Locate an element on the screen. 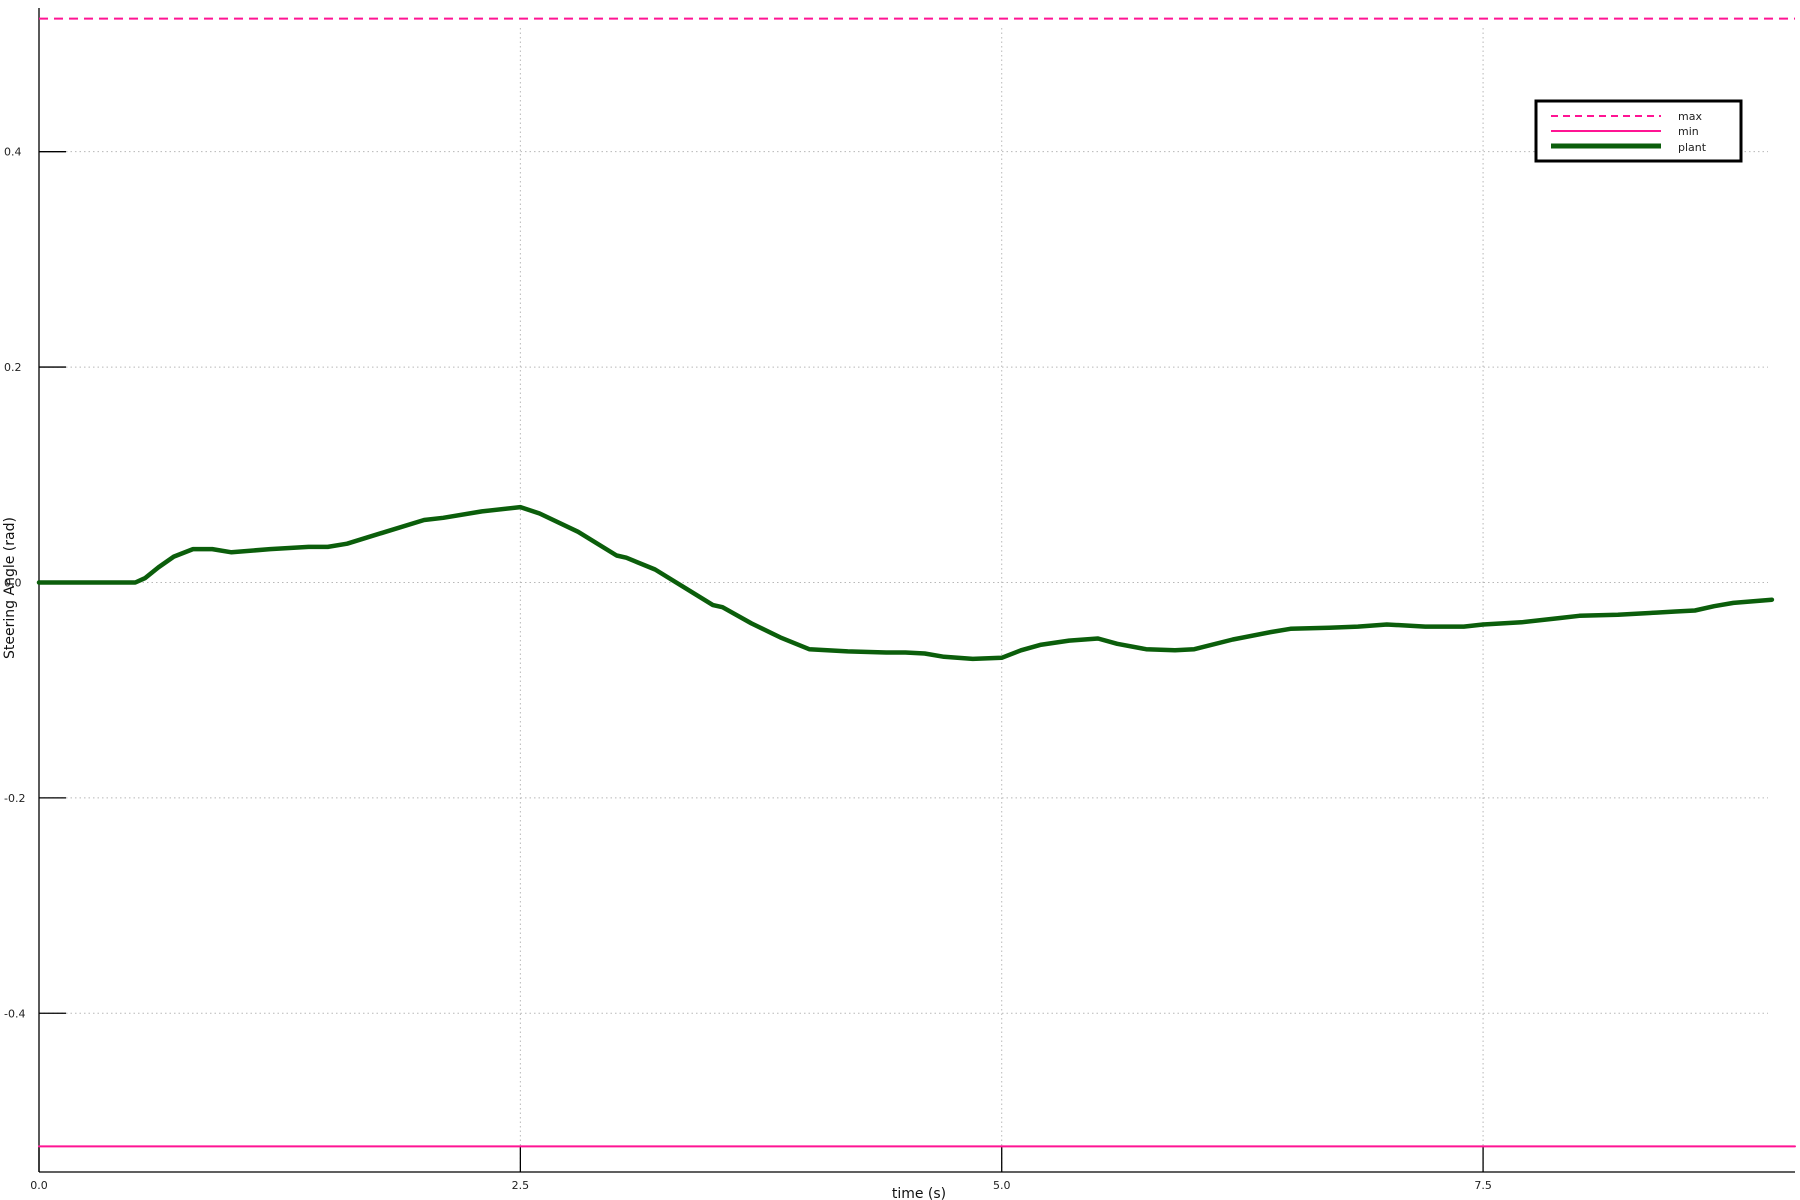 Image resolution: width=1800 pixels, height=1200 pixels. x-tick-label: 7.5 is located at coordinates (1483, 1185).